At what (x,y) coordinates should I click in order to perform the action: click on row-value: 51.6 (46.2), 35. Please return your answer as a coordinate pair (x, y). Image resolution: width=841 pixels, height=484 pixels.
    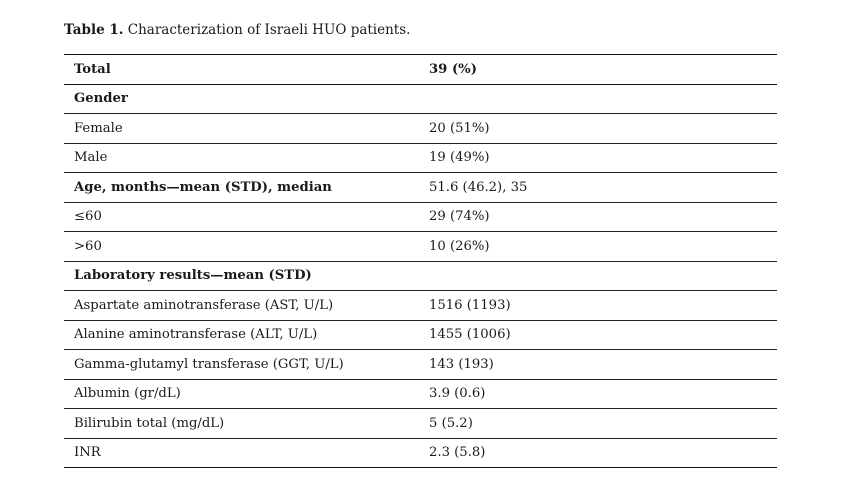
    Looking at the image, I should click on (598, 187).